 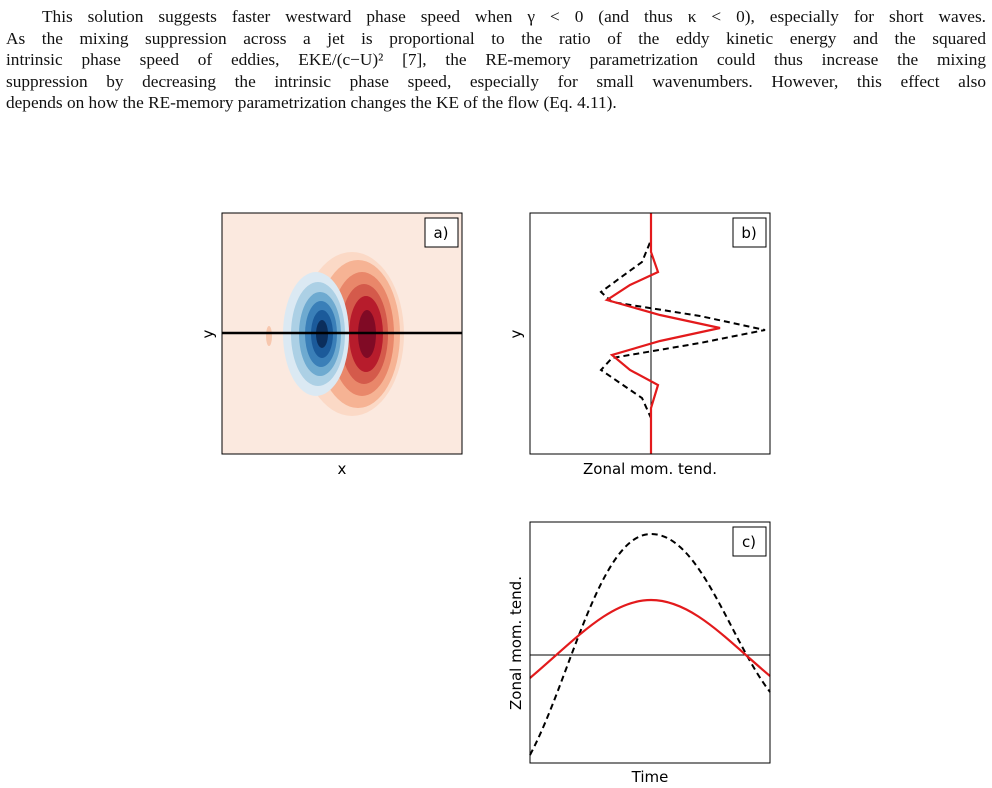 I want to click on panel-a: a) x y, so click(x=331, y=345).